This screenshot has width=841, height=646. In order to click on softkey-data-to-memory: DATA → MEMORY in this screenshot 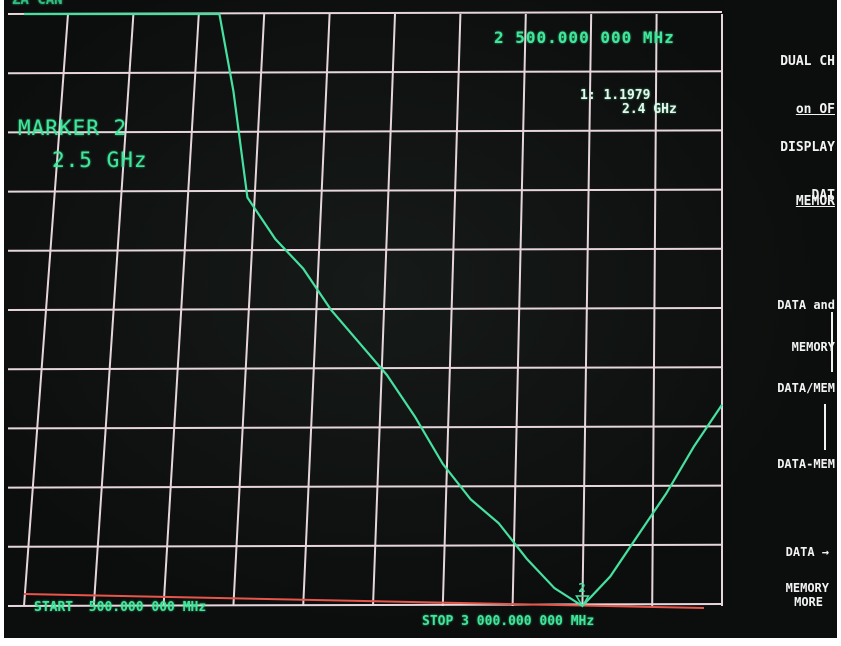, I will do `click(807, 570)`.